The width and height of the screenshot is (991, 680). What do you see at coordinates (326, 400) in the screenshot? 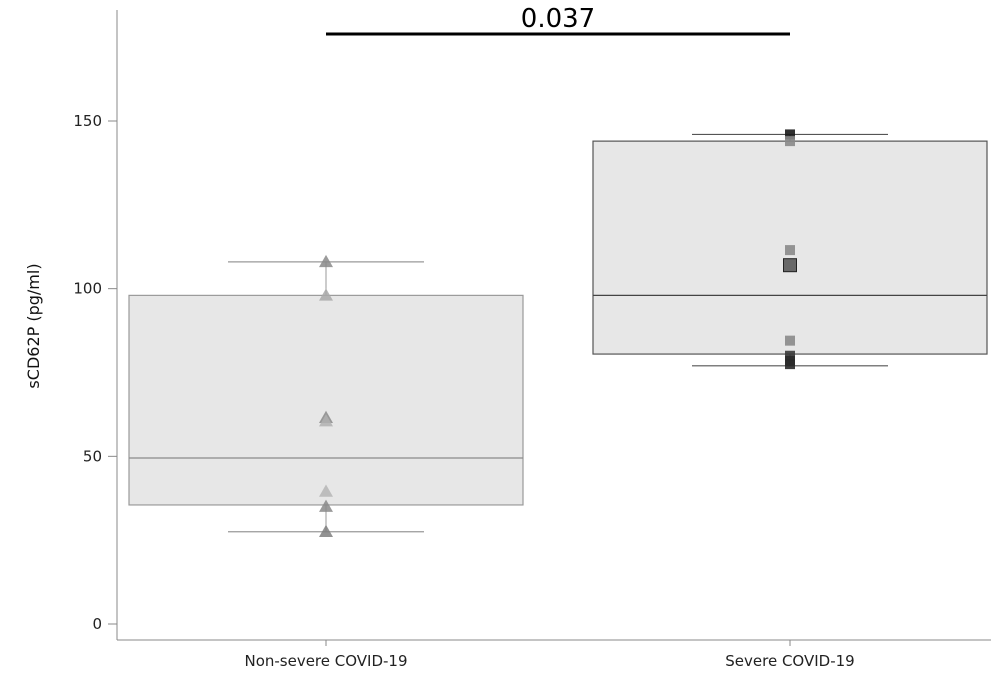
I see `box` at bounding box center [326, 400].